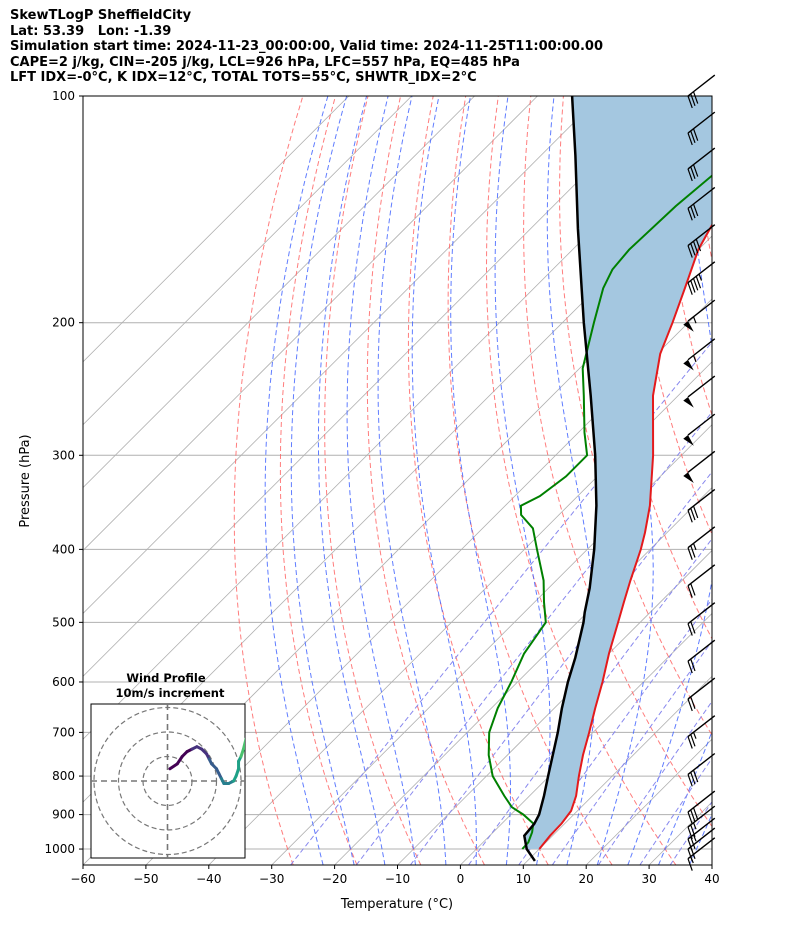 This screenshot has width=794, height=937. What do you see at coordinates (63, 549) in the screenshot?
I see `y-tick-label: 400` at bounding box center [63, 549].